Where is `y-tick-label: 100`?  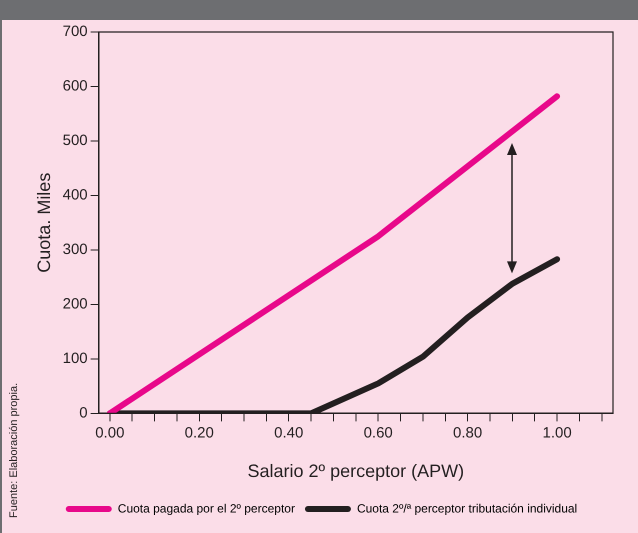
y-tick-label: 100 is located at coordinates (75, 359).